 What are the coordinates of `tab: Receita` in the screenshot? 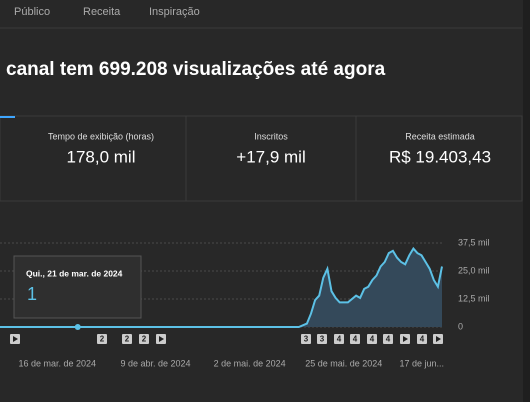 It's located at (102, 12).